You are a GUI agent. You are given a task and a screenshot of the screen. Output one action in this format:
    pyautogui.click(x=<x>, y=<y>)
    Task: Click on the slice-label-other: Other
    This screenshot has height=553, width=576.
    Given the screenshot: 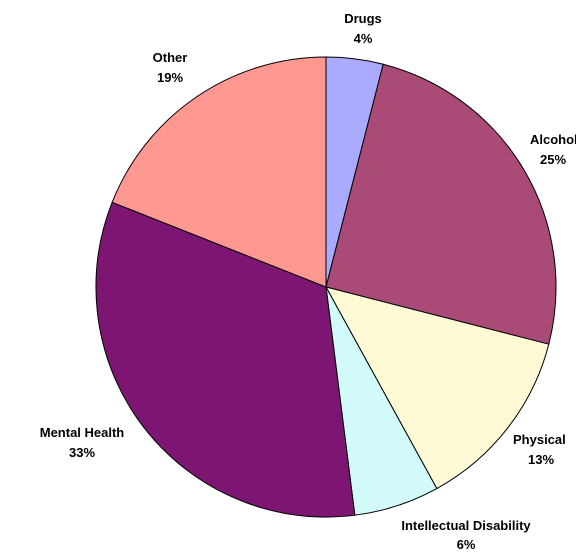 What is the action you would take?
    pyautogui.click(x=170, y=57)
    